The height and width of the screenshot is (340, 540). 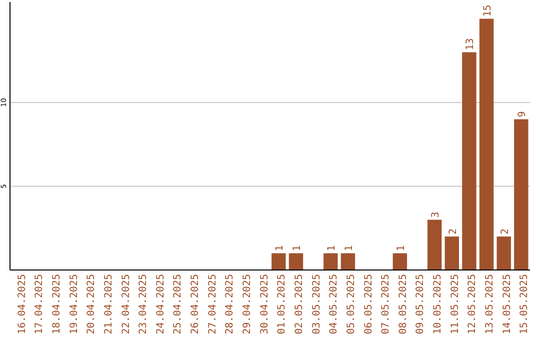 I want to click on x-tick-label: 19.04.2025, so click(x=74, y=304).